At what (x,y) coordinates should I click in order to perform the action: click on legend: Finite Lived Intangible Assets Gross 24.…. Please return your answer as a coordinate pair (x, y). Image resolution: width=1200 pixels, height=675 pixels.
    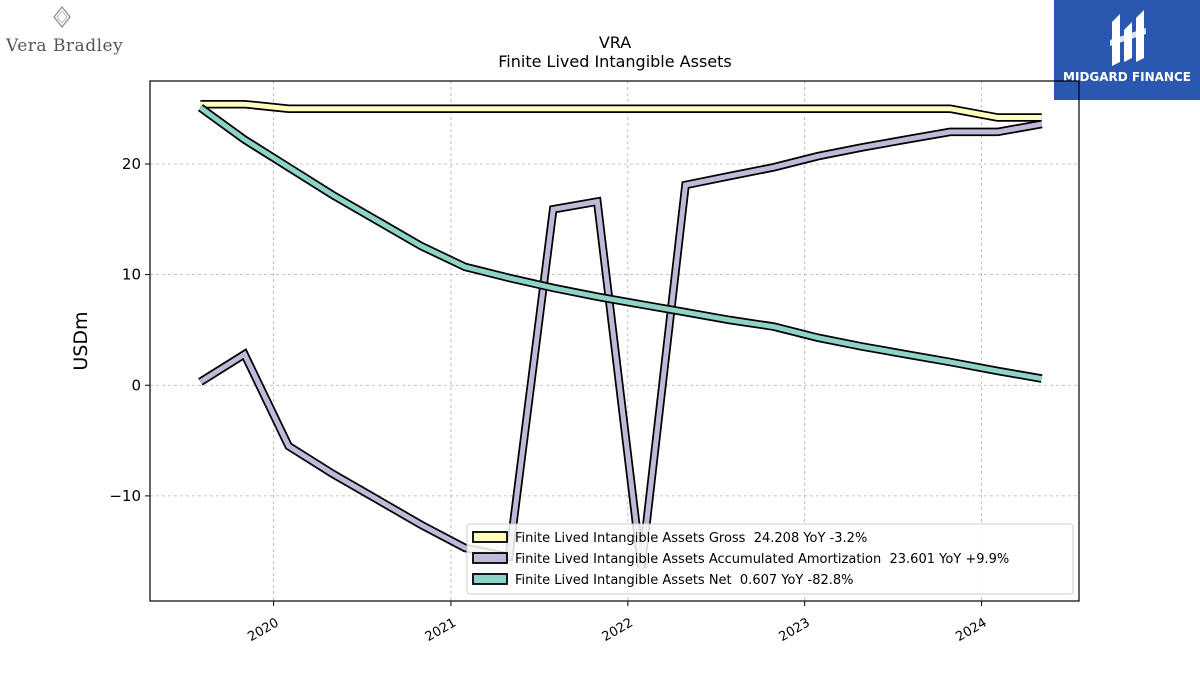
    Looking at the image, I should click on (770, 559).